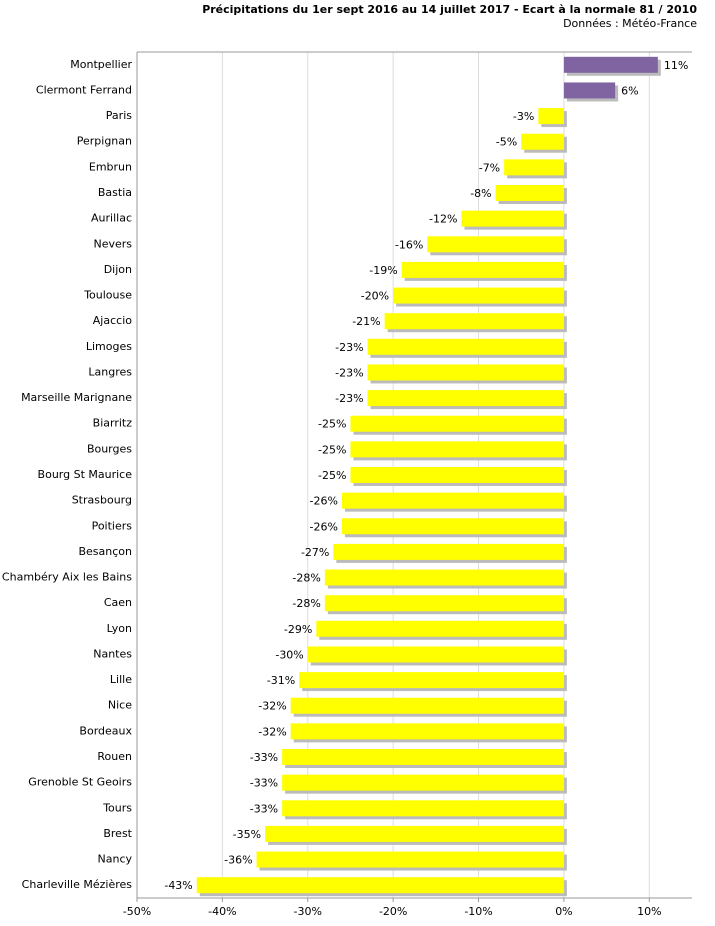 Image resolution: width=715 pixels, height=926 pixels. I want to click on x-tick-label: -50%, so click(137, 911).